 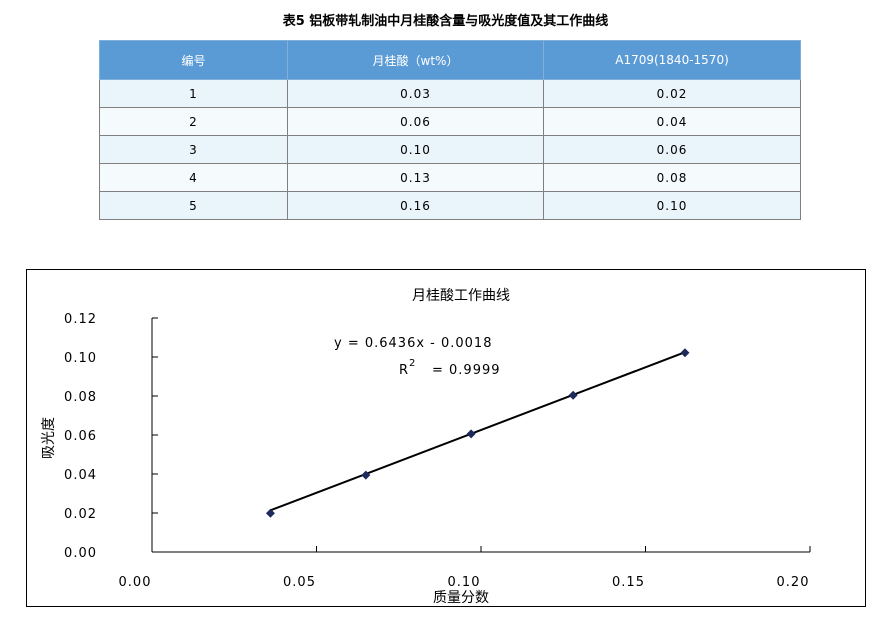 I want to click on x-axis-label: 质量分数, so click(x=461, y=598).